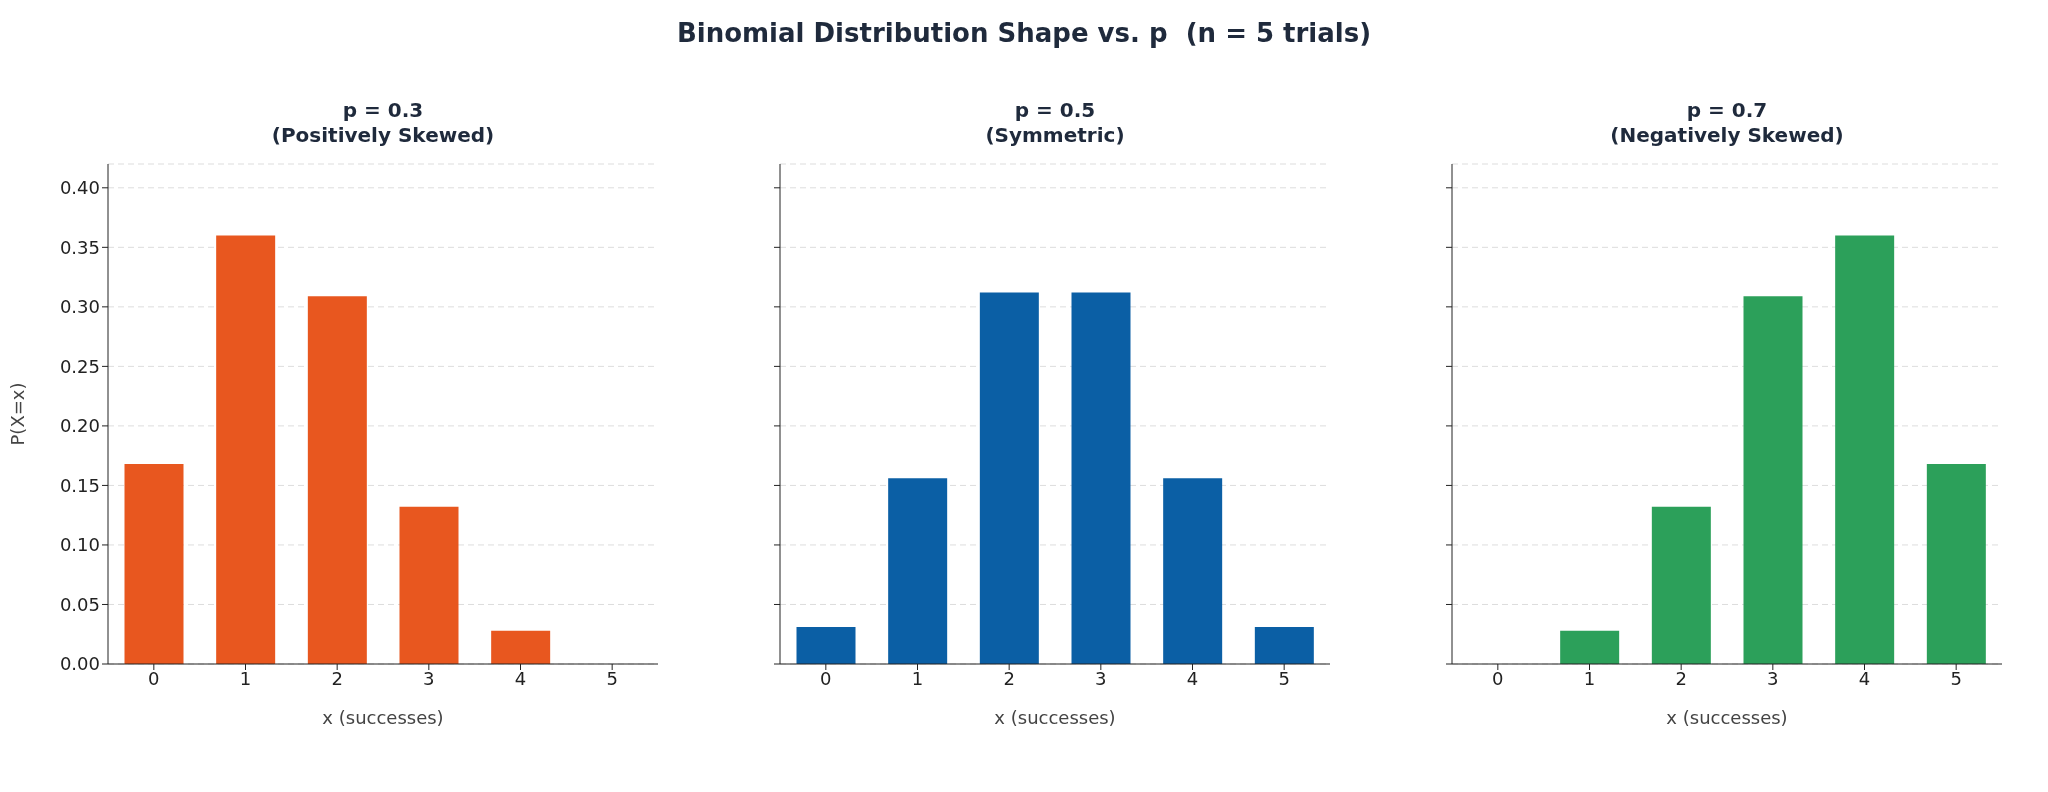 The width and height of the screenshot is (2048, 792). What do you see at coordinates (1024, 33) in the screenshot?
I see `chart-title: Binomial Distribution Shape vs. p (n = 5 trials)` at bounding box center [1024, 33].